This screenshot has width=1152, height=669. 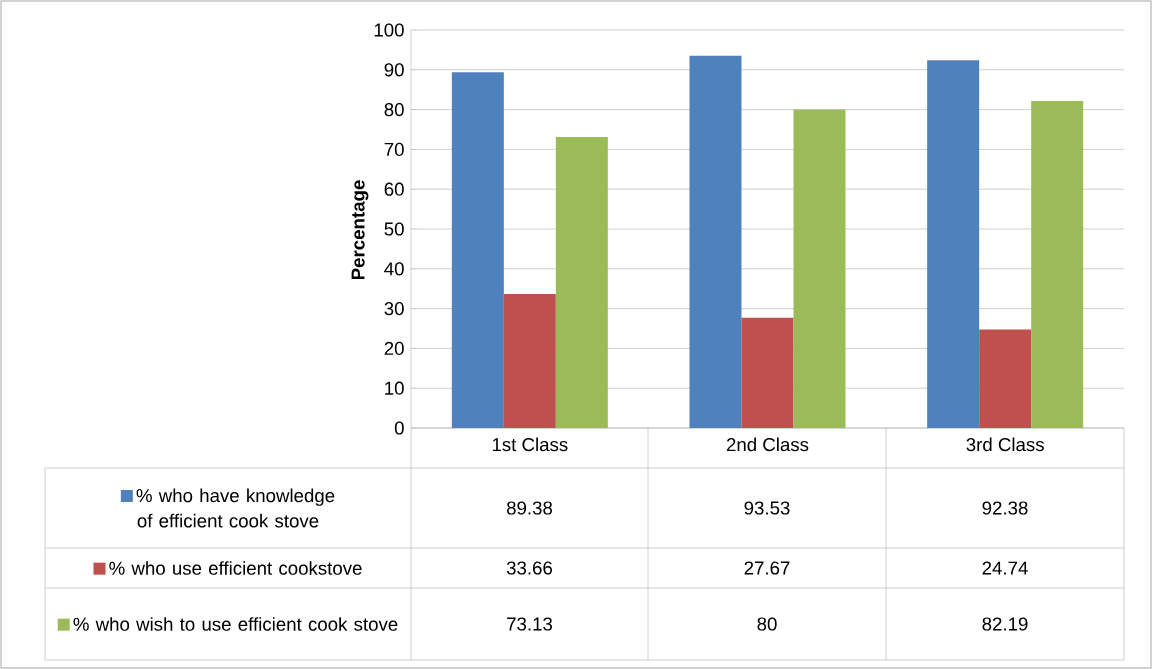 What do you see at coordinates (529, 568) in the screenshot?
I see `data-label: 33.66` at bounding box center [529, 568].